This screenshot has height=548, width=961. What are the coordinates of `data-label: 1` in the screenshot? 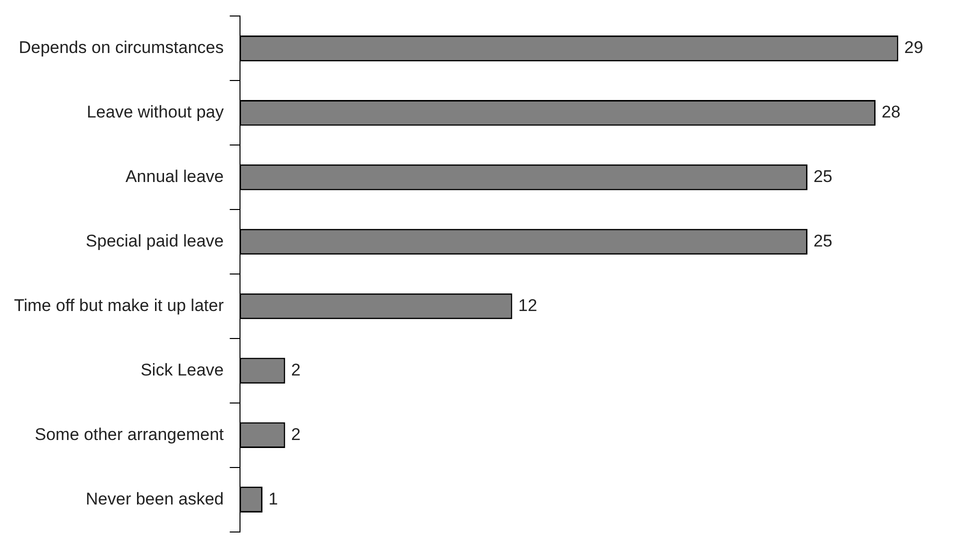 It's located at (273, 498).